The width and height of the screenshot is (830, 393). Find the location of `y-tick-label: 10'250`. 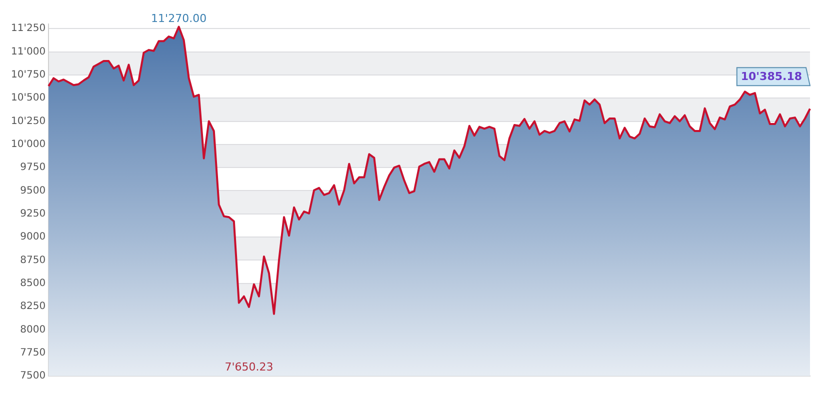

y-tick-label: 10'250 is located at coordinates (28, 121).